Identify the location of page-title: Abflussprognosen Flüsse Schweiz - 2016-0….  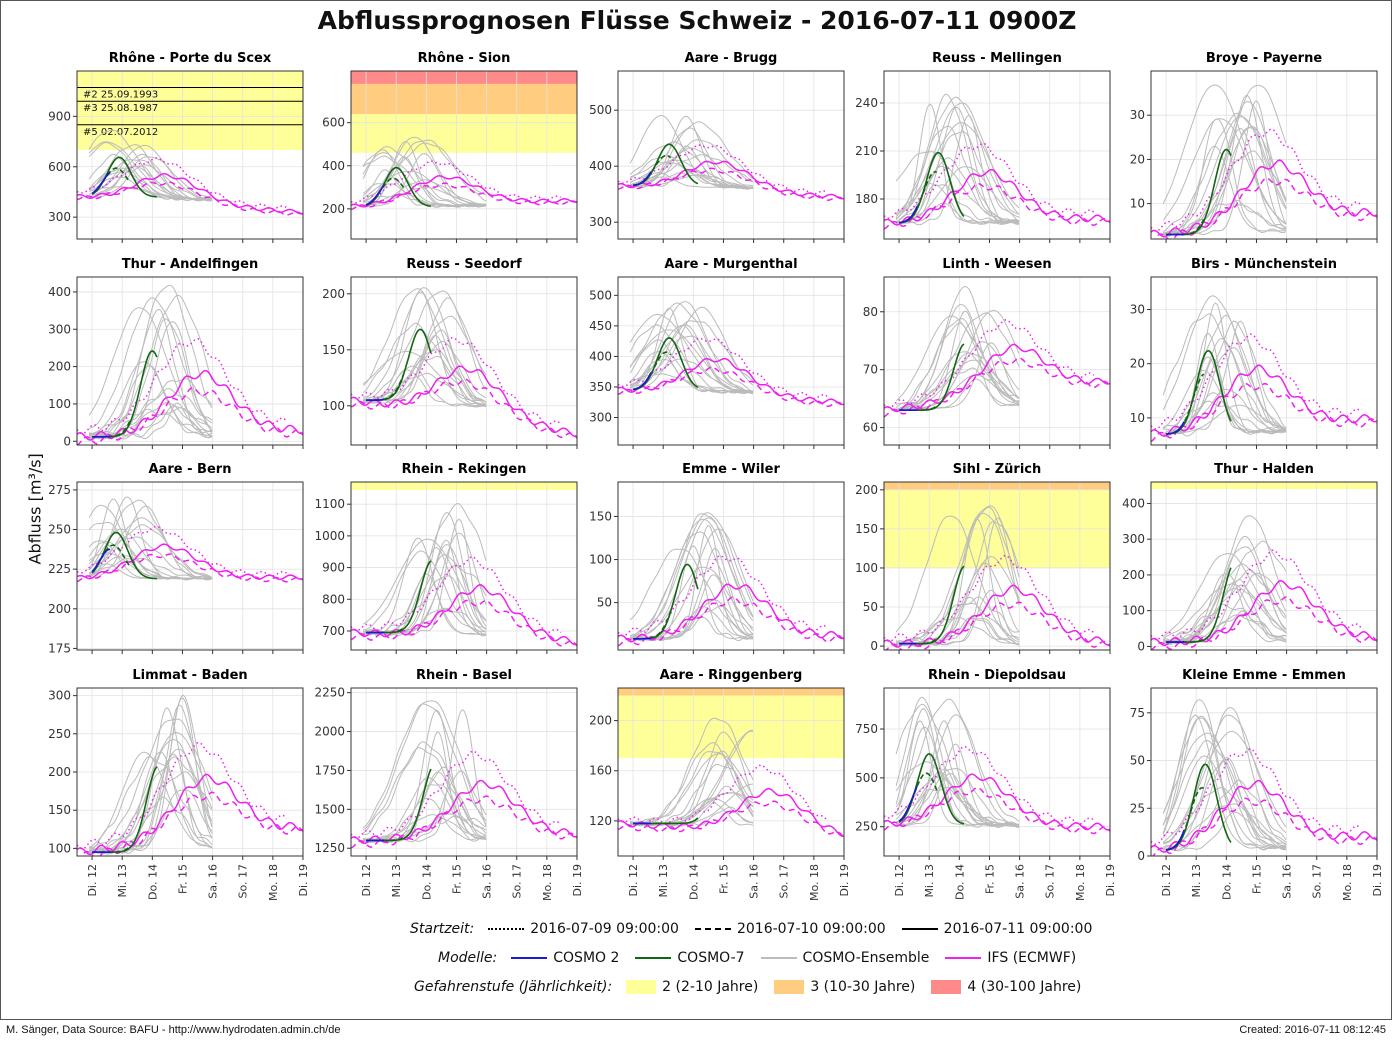
(697, 20).